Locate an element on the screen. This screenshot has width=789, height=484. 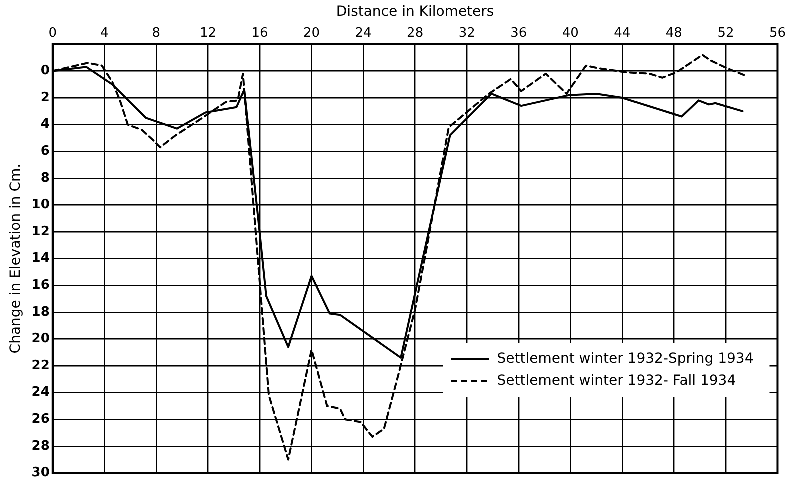
x-tick-label: 36 is located at coordinates (519, 33).